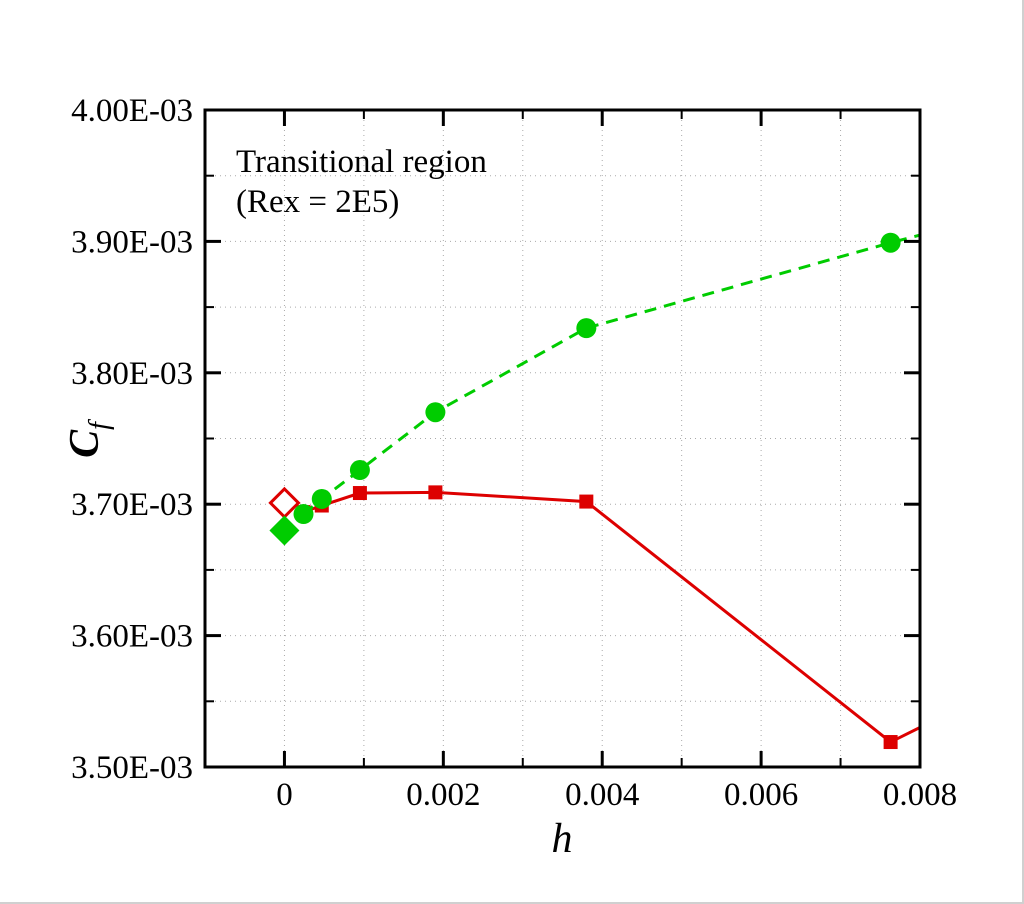  What do you see at coordinates (132, 242) in the screenshot?
I see `y-tick-label: 3.90E-03` at bounding box center [132, 242].